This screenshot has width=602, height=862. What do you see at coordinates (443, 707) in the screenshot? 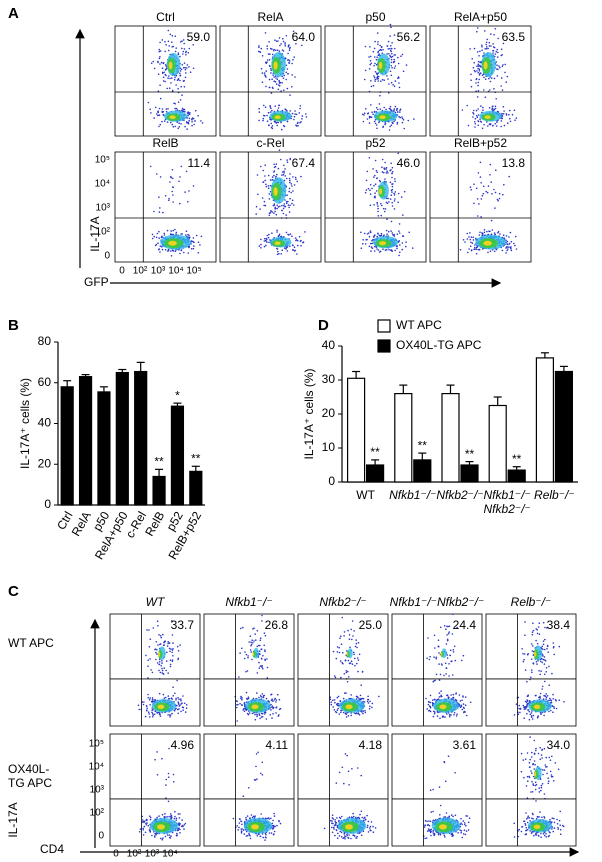
I see `density-core` at bounding box center [443, 707].